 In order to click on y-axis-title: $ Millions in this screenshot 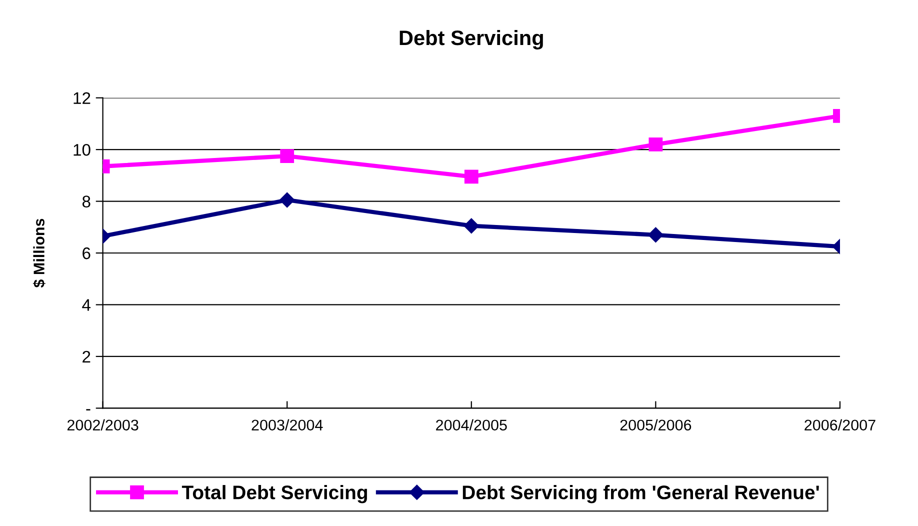, I will do `click(39, 253)`.